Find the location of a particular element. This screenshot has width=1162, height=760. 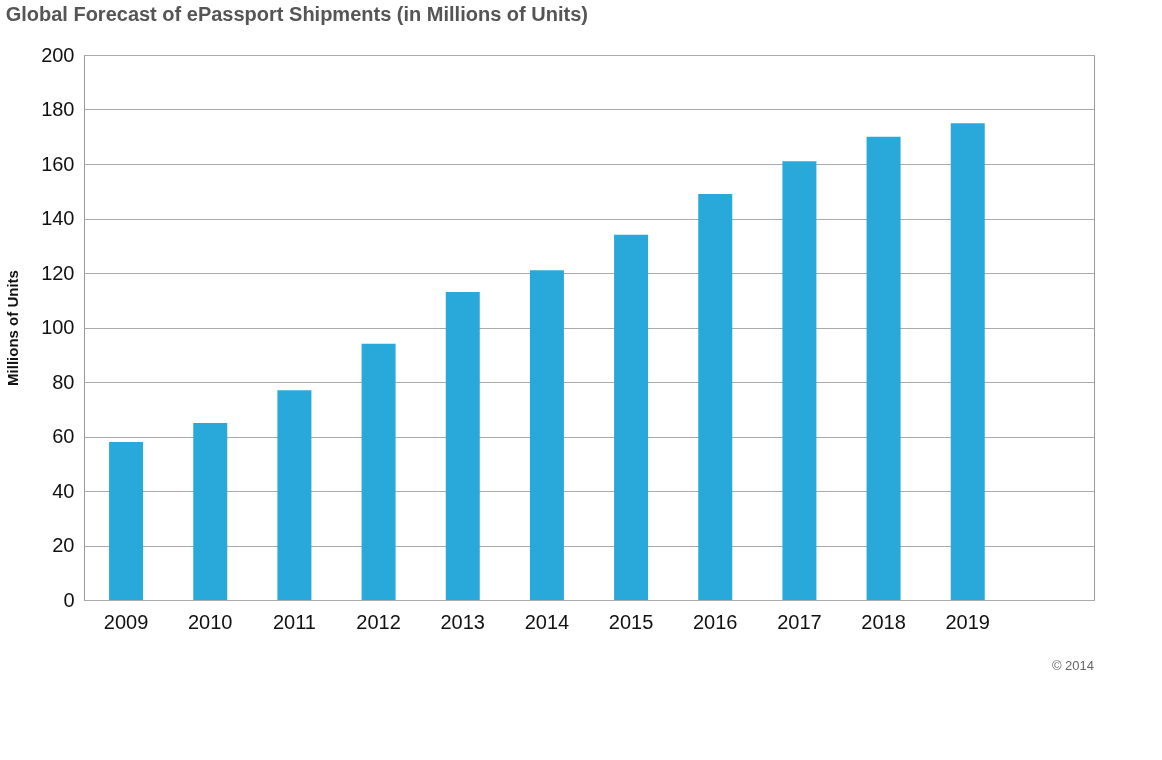

y-tick-label: 40 is located at coordinates (63, 490).